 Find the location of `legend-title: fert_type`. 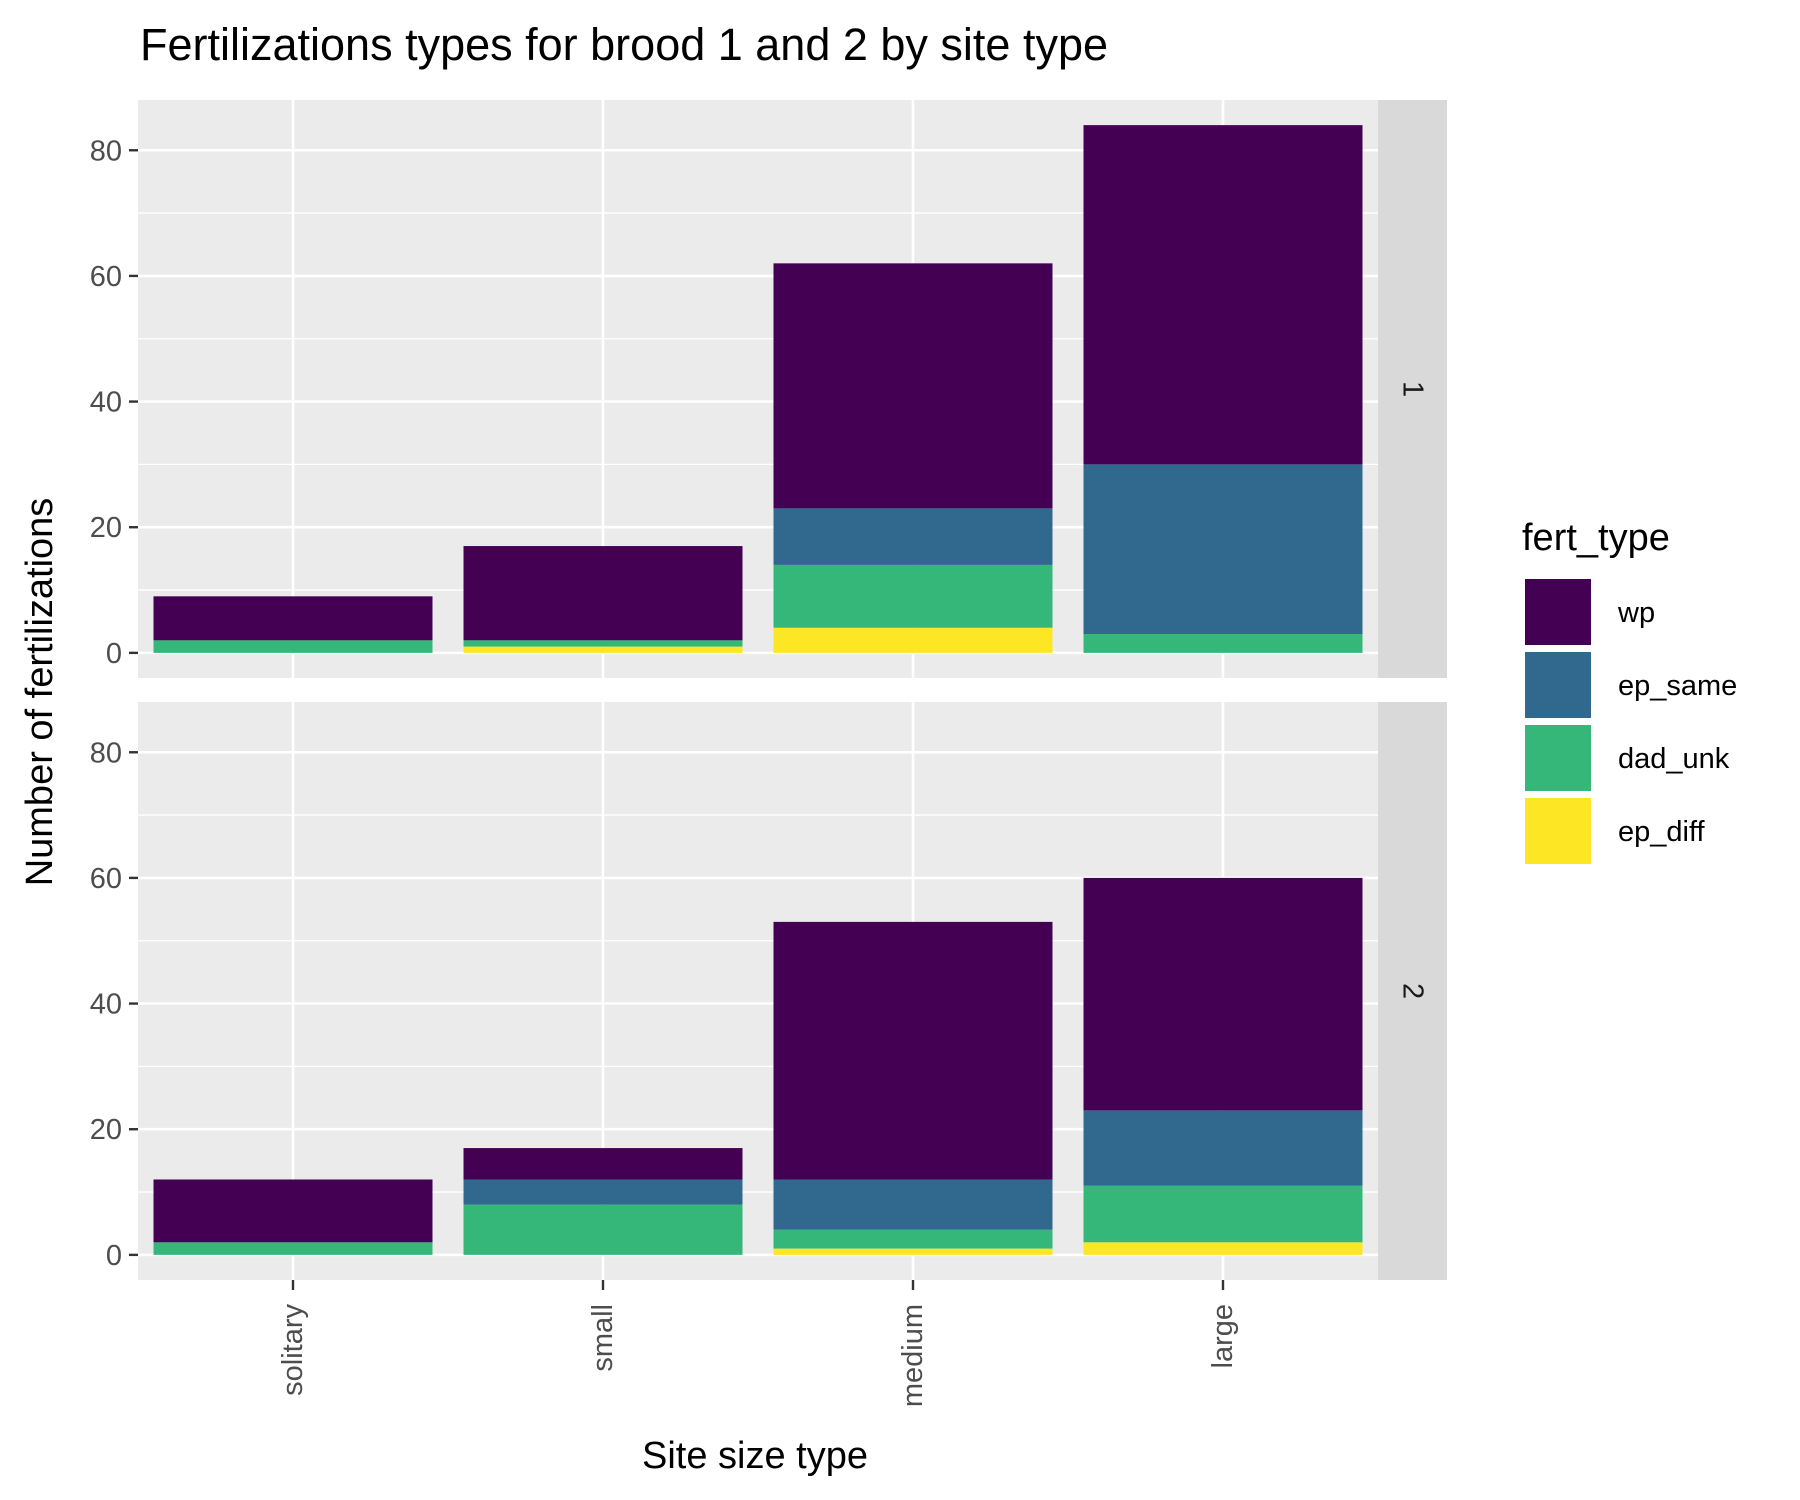

legend-title: fert_type is located at coordinates (1596, 538).